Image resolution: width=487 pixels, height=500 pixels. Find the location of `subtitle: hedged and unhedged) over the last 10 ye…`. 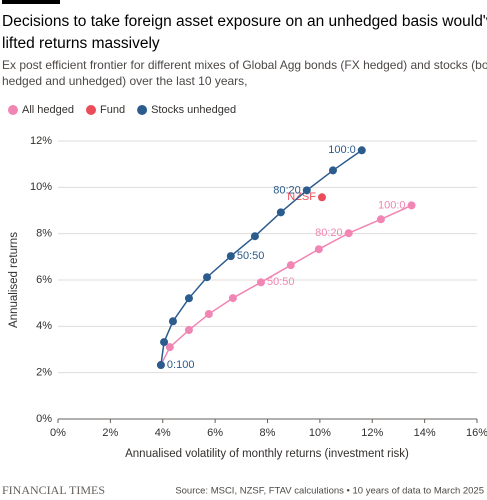

subtitle: hedged and unhedged) over the last 10 ye… is located at coordinates (125, 81).